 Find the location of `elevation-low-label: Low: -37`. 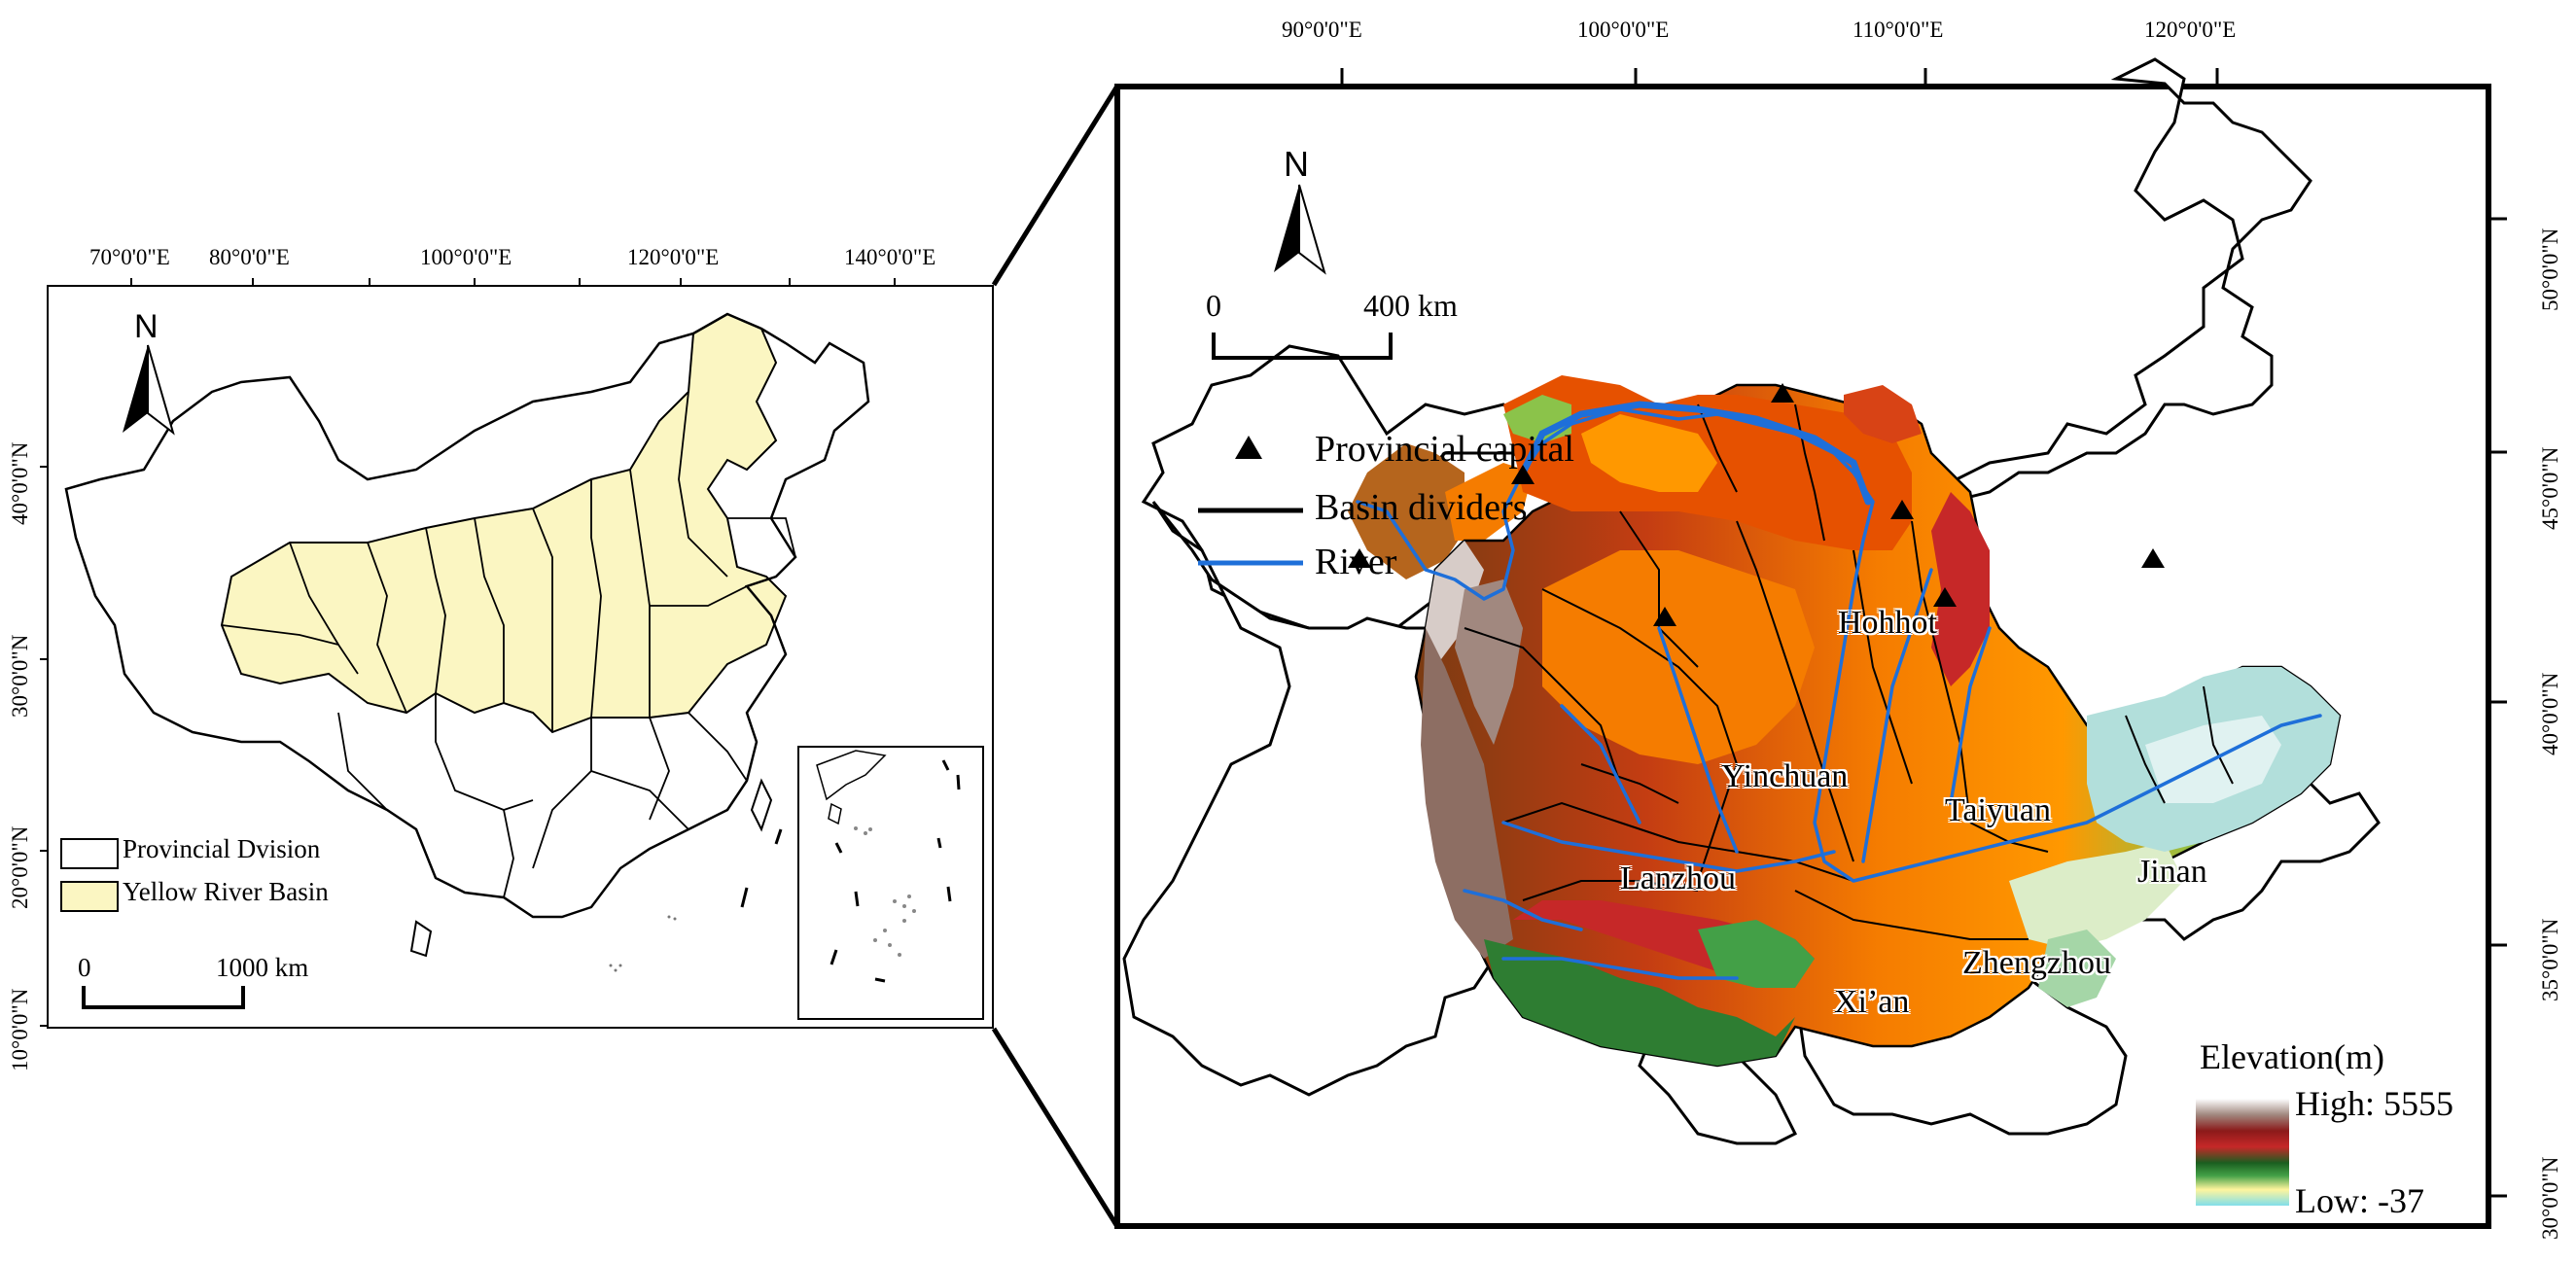

elevation-low-label: Low: -37 is located at coordinates (2360, 1200).